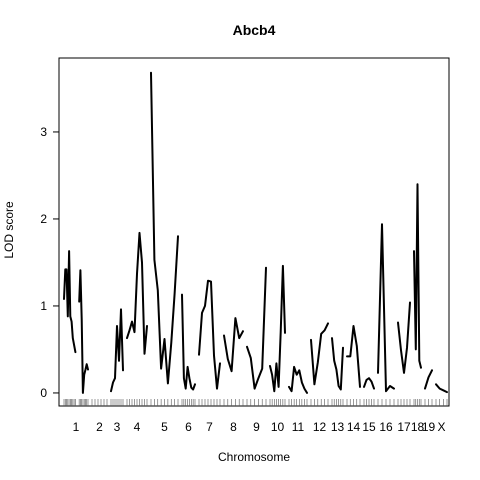 The image size is (480, 480). I want to click on lod-line-chr5-seg1, so click(164, 228).